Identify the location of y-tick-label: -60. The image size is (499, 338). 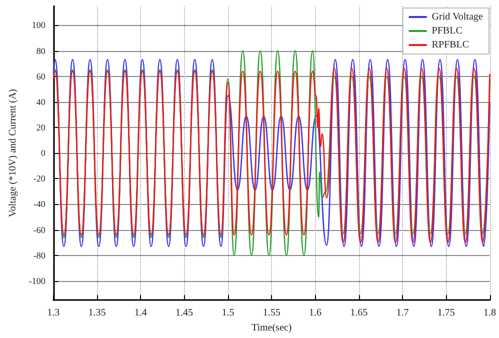
(39, 229).